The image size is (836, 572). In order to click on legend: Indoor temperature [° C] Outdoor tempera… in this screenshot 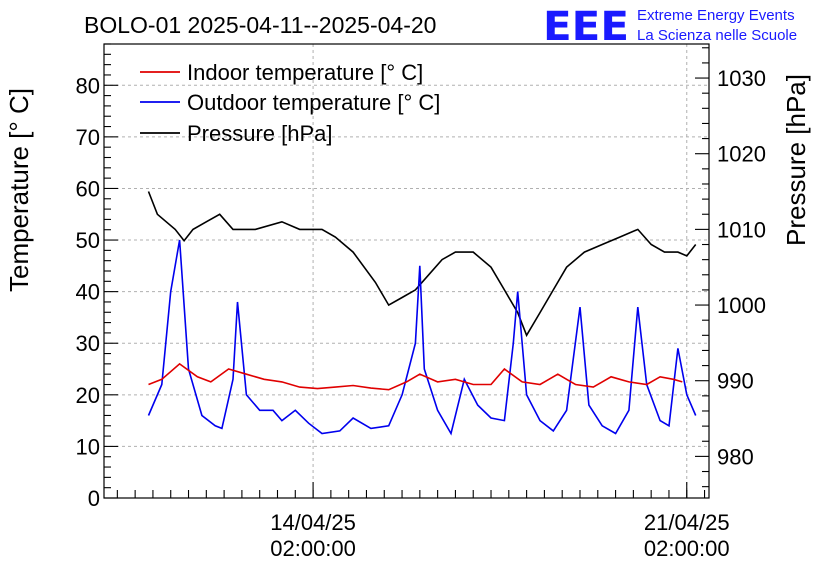, I will do `click(290, 103)`.